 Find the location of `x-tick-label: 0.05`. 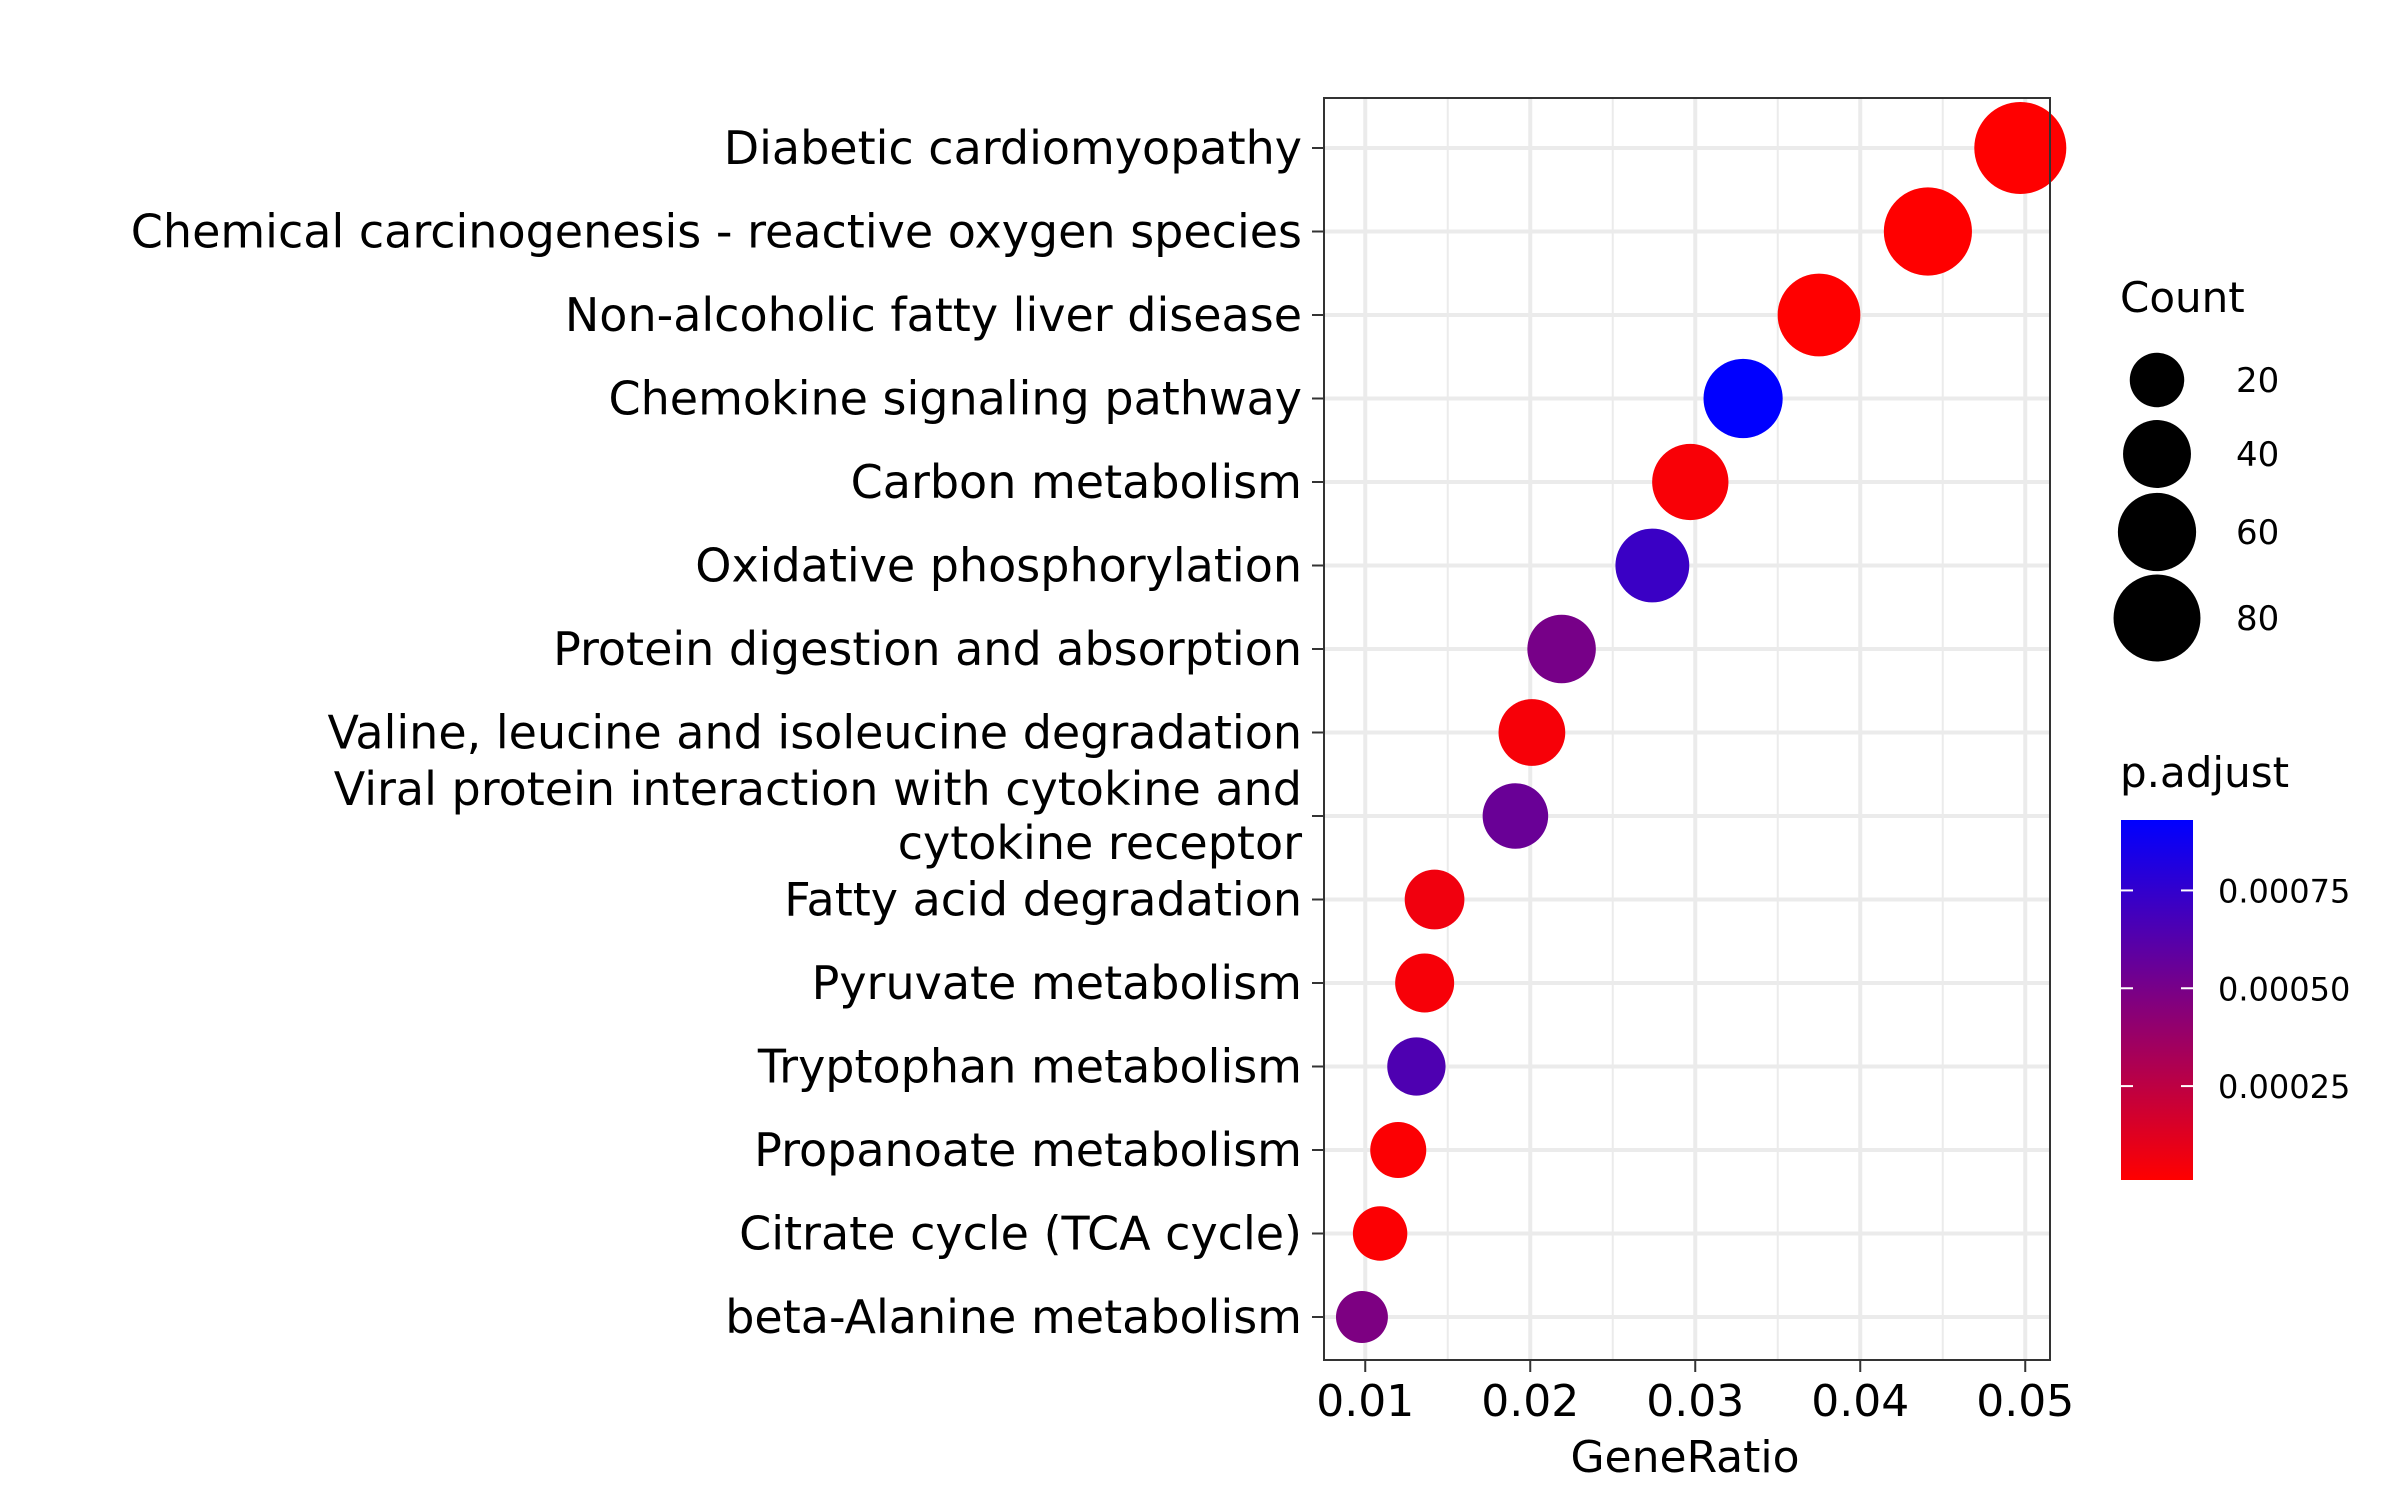

x-tick-label: 0.05 is located at coordinates (2025, 1401).